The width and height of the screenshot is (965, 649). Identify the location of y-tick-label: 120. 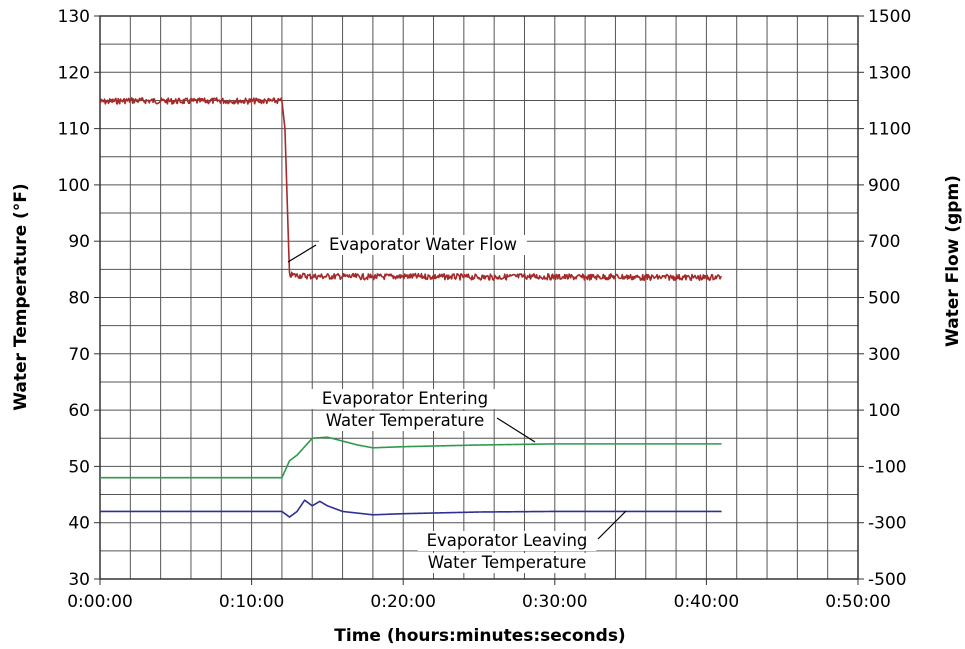
(74, 73).